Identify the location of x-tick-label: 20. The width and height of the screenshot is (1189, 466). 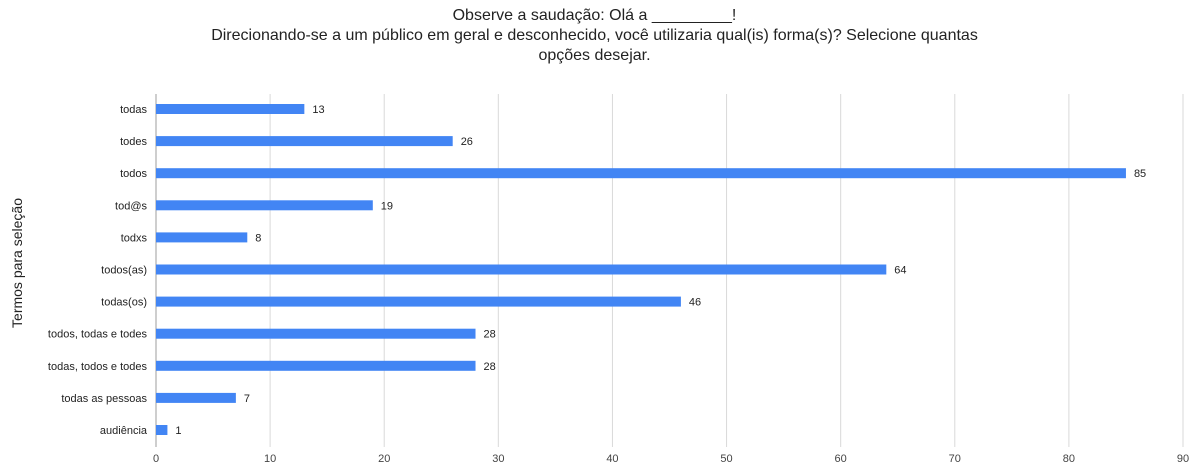
(384, 459).